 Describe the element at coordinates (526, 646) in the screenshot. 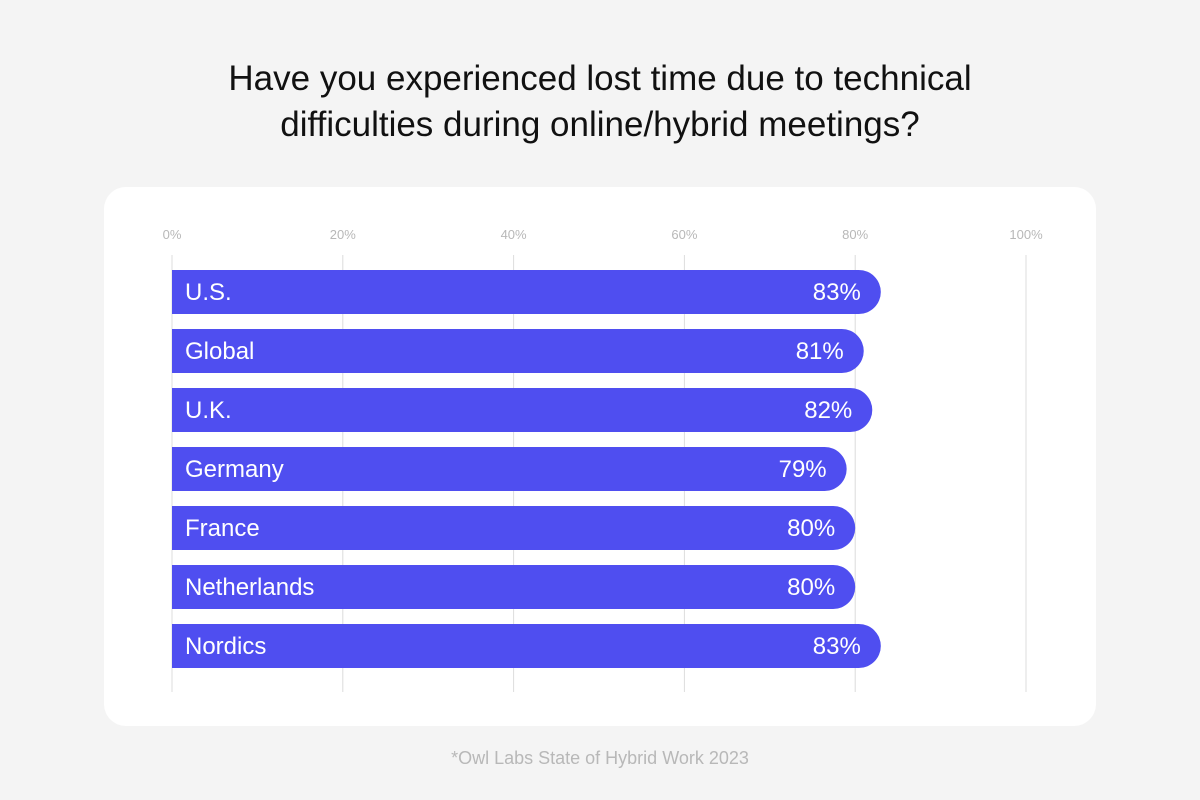

I see `bar-nordics` at that location.